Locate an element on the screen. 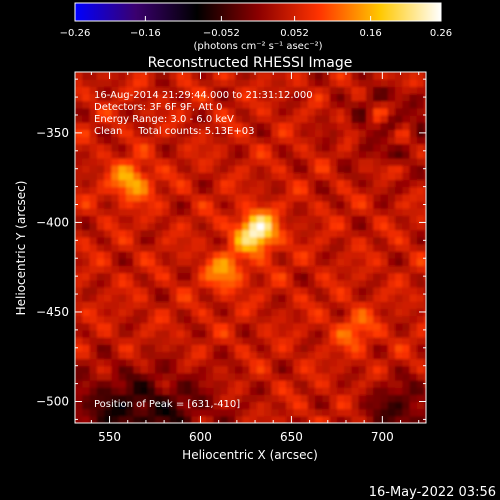  colorbar-ticks: −0.26 −0.16 −0.052 0.052 0.16 0.26 is located at coordinates (256, 27).